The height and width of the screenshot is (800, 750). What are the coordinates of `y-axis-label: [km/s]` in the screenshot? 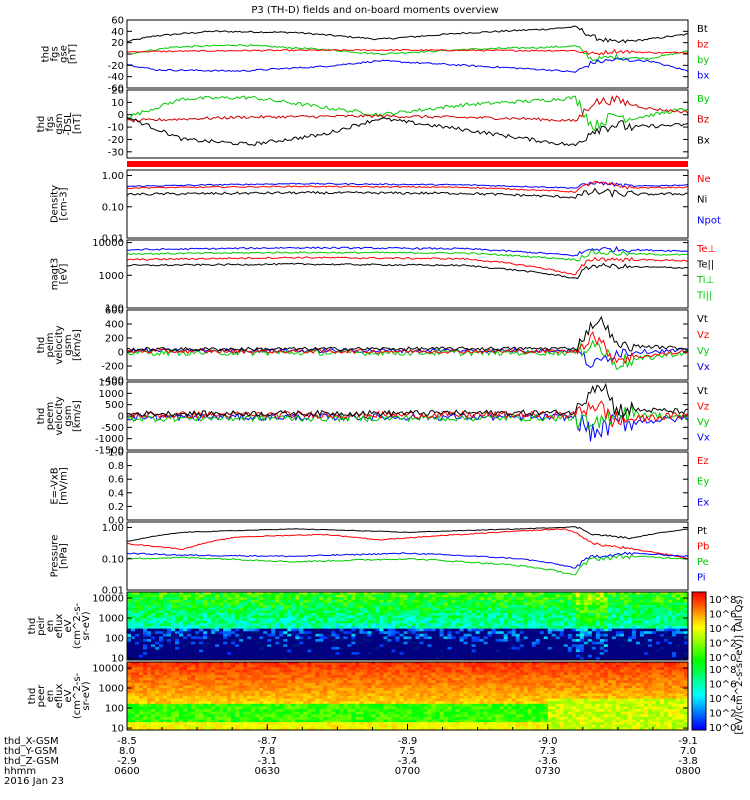 It's located at (77, 345).